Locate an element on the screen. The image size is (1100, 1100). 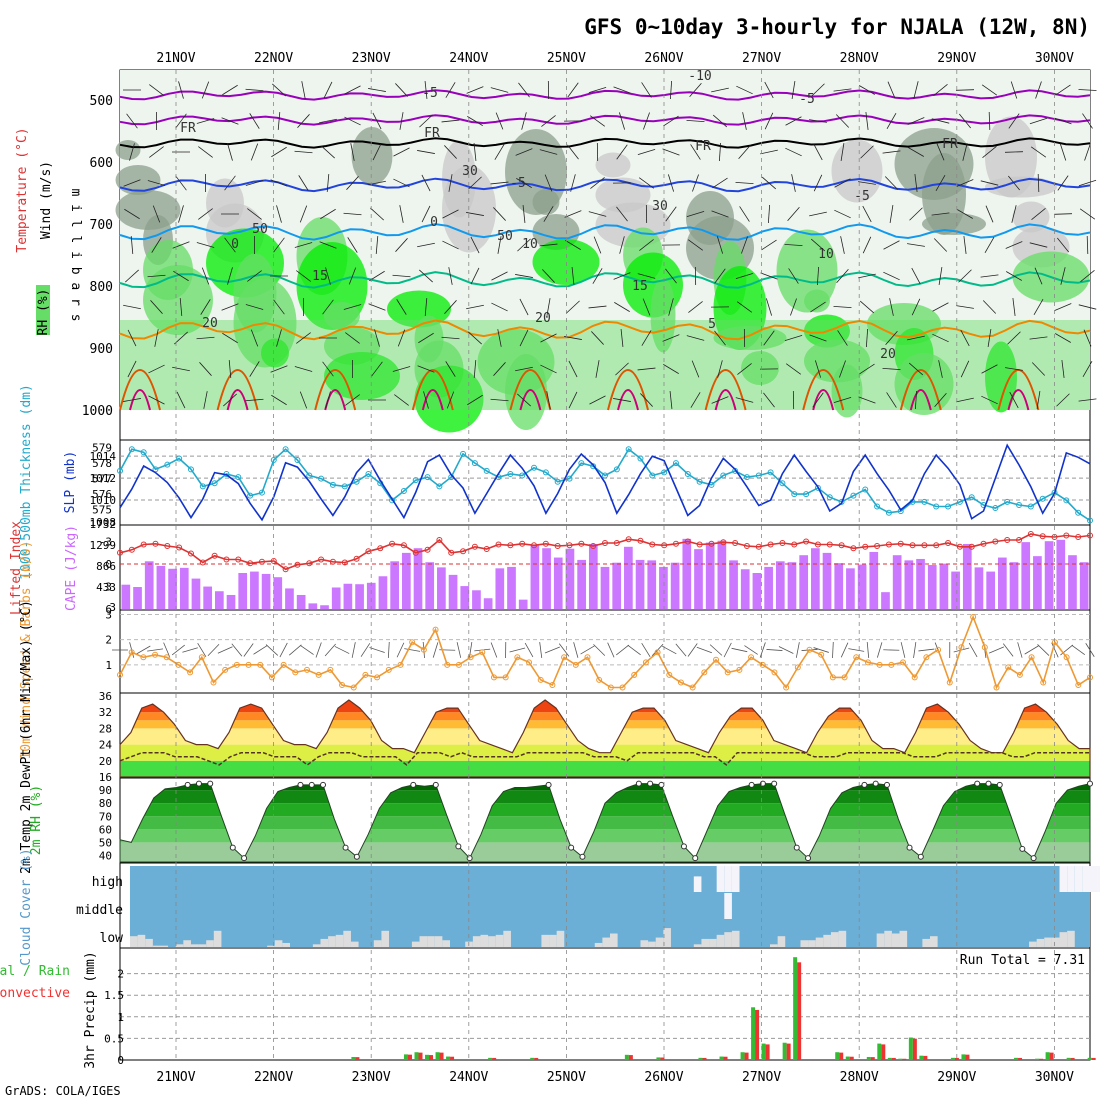
precip-panel is located at coordinates (605, 1004).